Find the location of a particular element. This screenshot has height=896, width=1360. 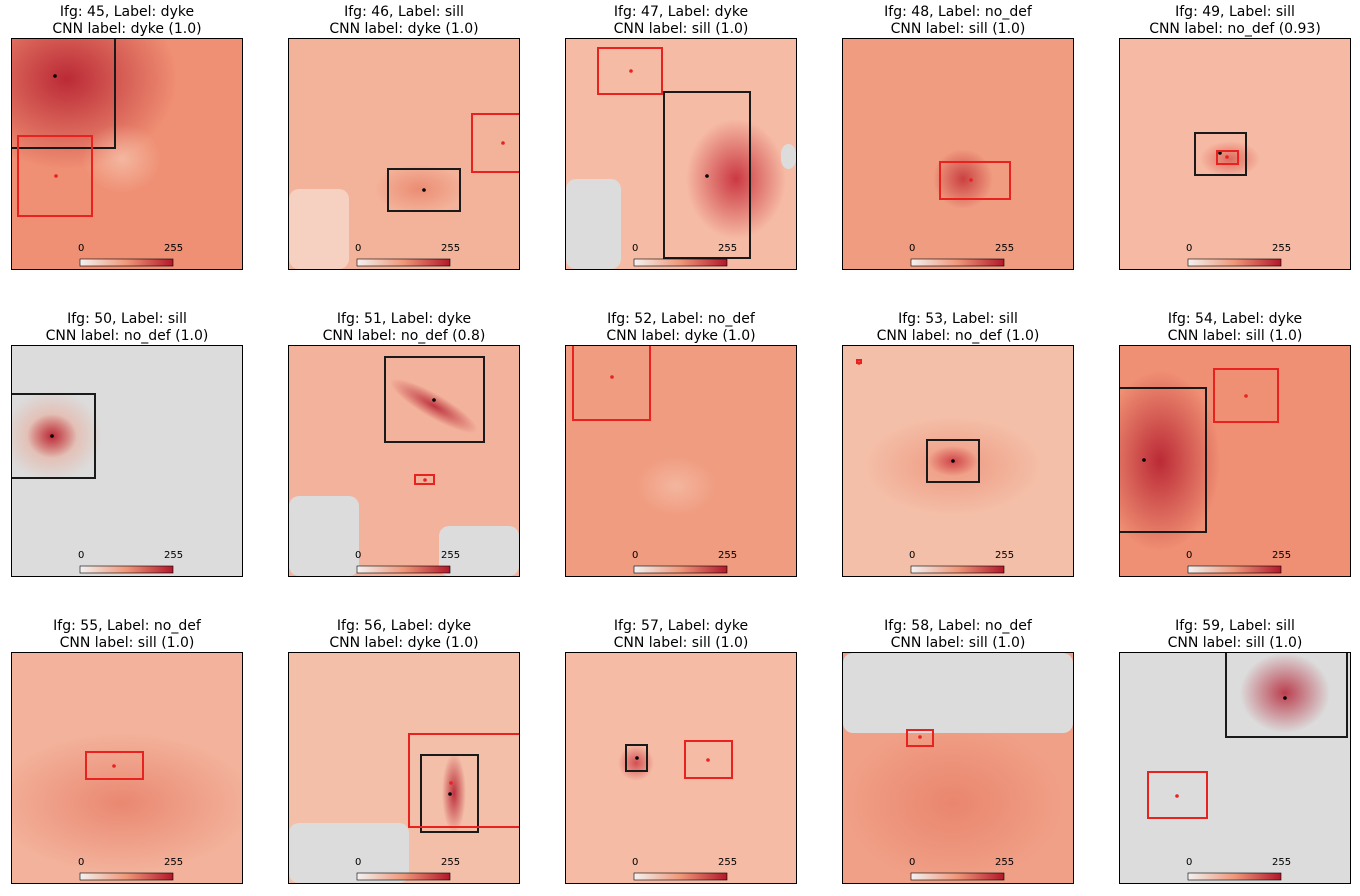

panel-title-line: Ifg: 51, Label: dyke is located at coordinates (404, 319).